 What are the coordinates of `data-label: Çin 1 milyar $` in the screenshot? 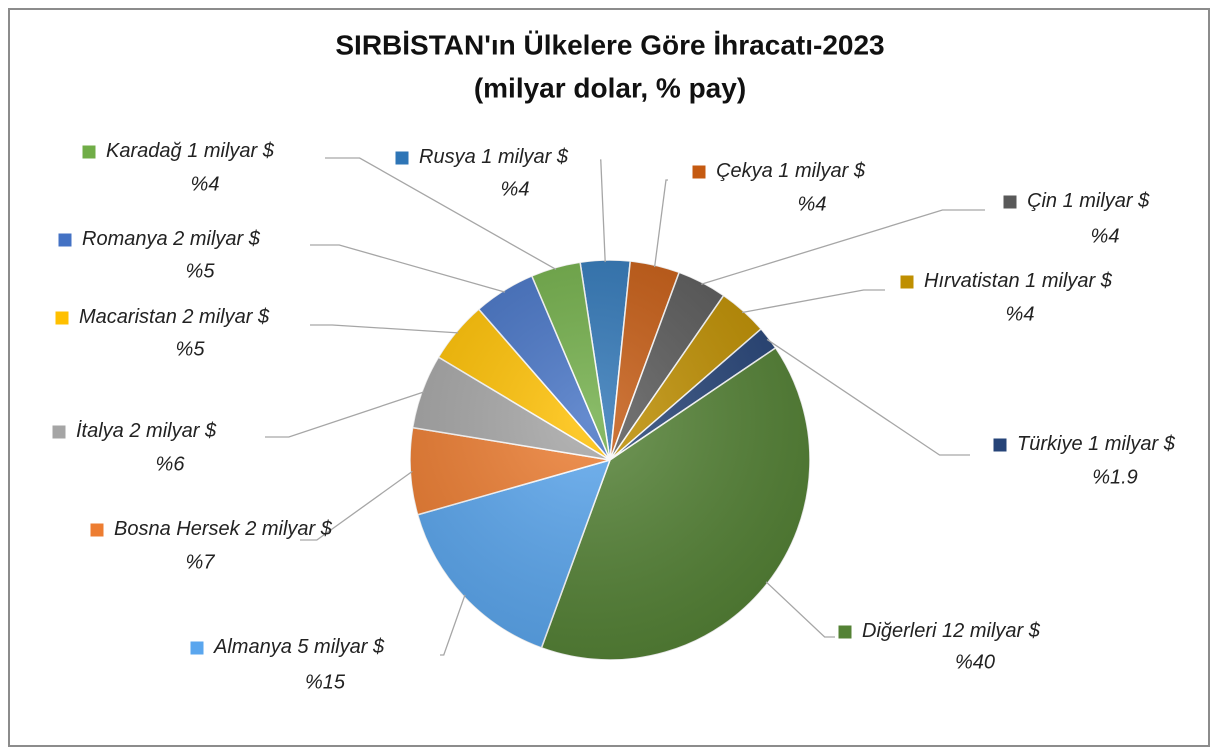 It's located at (1088, 201).